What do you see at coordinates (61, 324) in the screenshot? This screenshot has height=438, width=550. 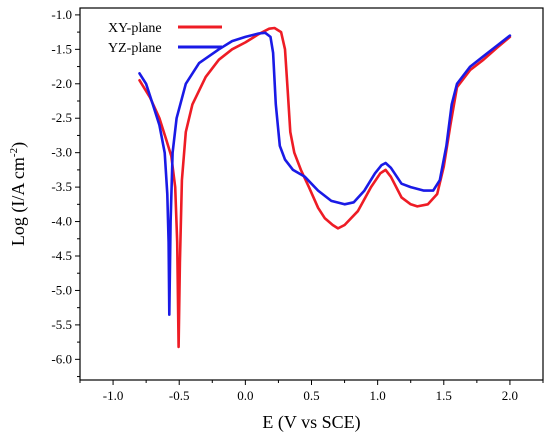 I see `y-tick-label: -5.5` at bounding box center [61, 324].